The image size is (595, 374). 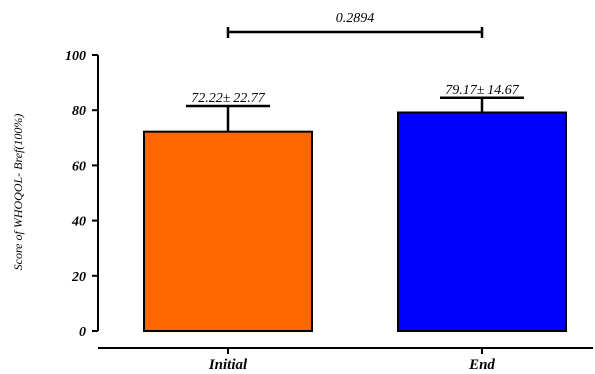 I want to click on y-tick-label: 80, so click(x=79, y=111).